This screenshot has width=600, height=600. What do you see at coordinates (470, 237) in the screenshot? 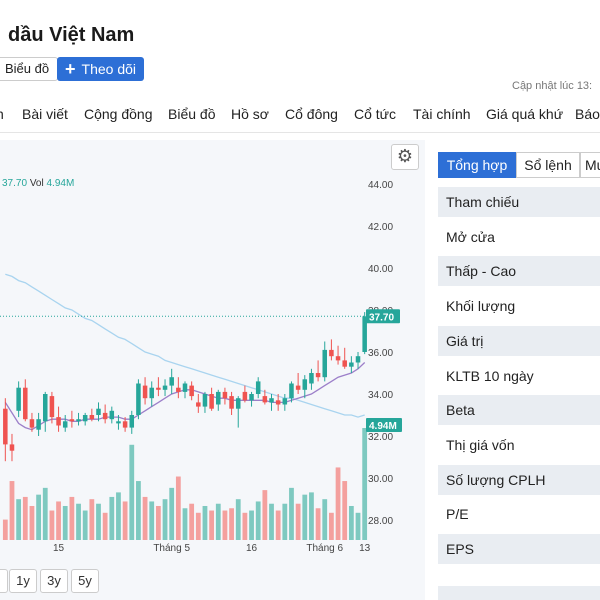
I see `row-open: Mở cửa` at bounding box center [470, 237].